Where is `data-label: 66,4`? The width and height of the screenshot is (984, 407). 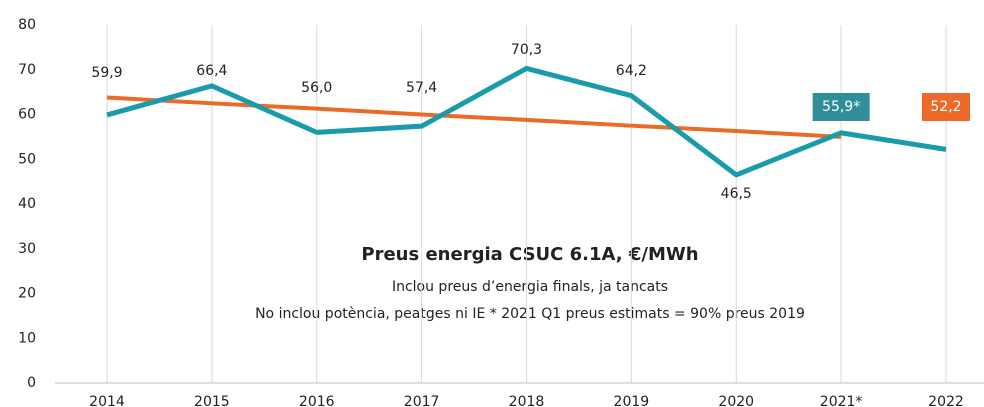
data-label: 66,4 is located at coordinates (211, 71).